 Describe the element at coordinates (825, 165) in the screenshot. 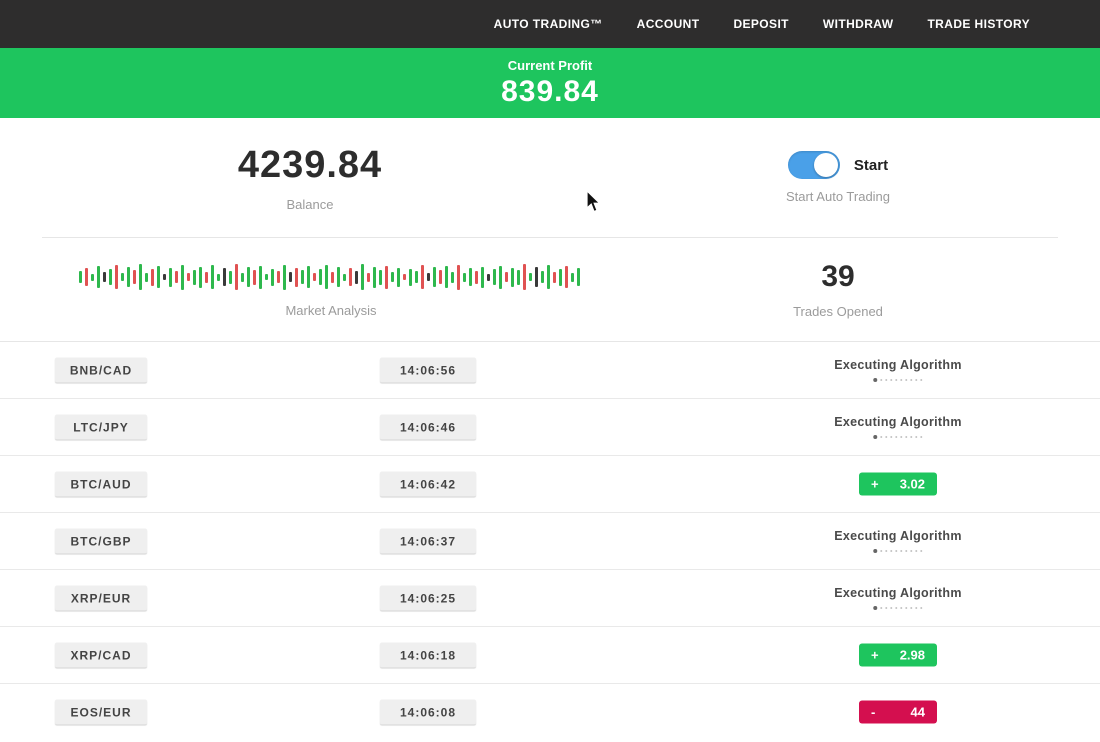

I see `toggle-knob-icon` at that location.